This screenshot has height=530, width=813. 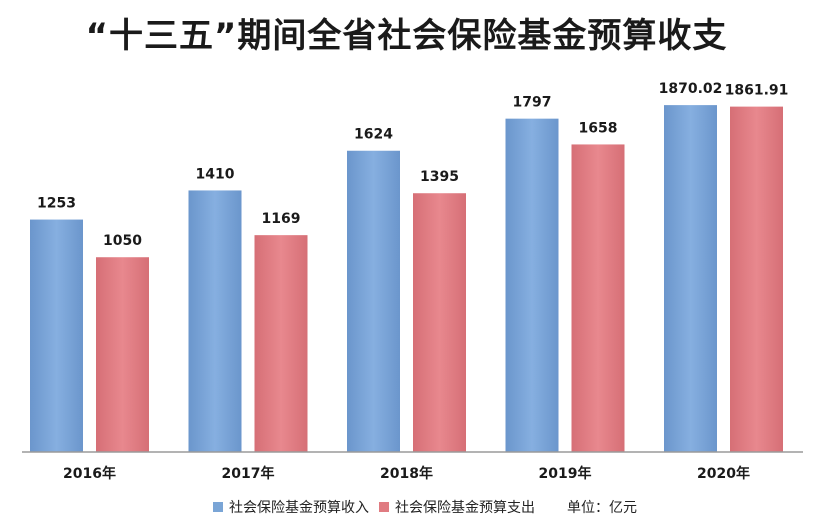 I want to click on data-label-expense-2: 1395, so click(x=439, y=177).